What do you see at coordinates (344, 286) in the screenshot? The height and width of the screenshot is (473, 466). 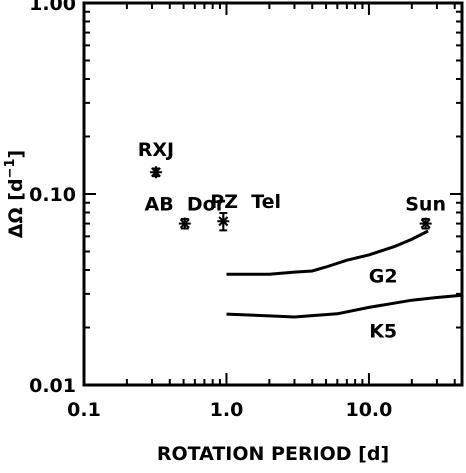 I see `curves: G2 K5` at bounding box center [344, 286].